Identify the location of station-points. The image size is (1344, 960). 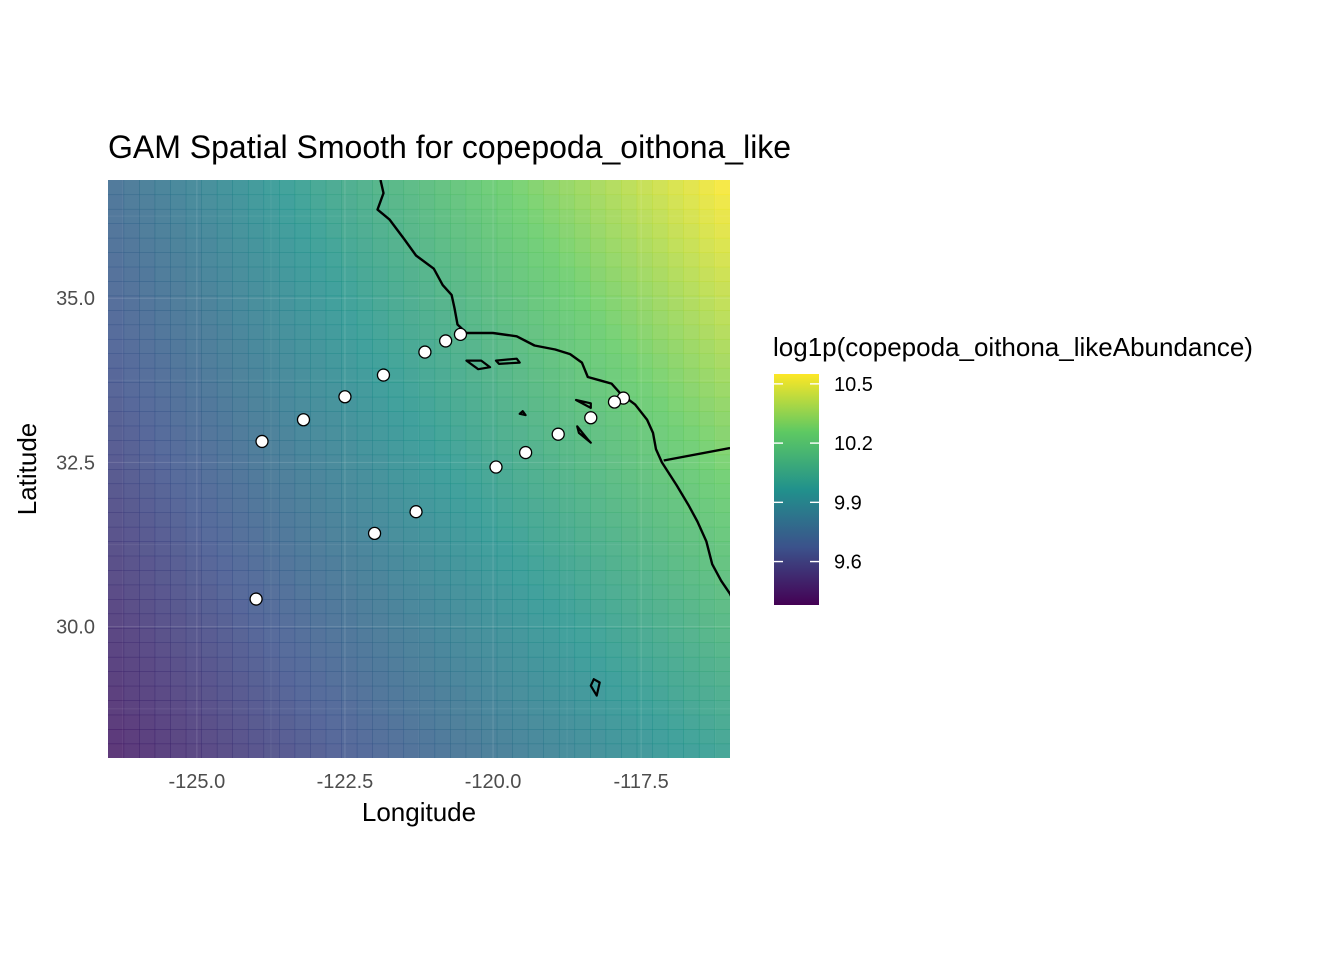
(440, 466).